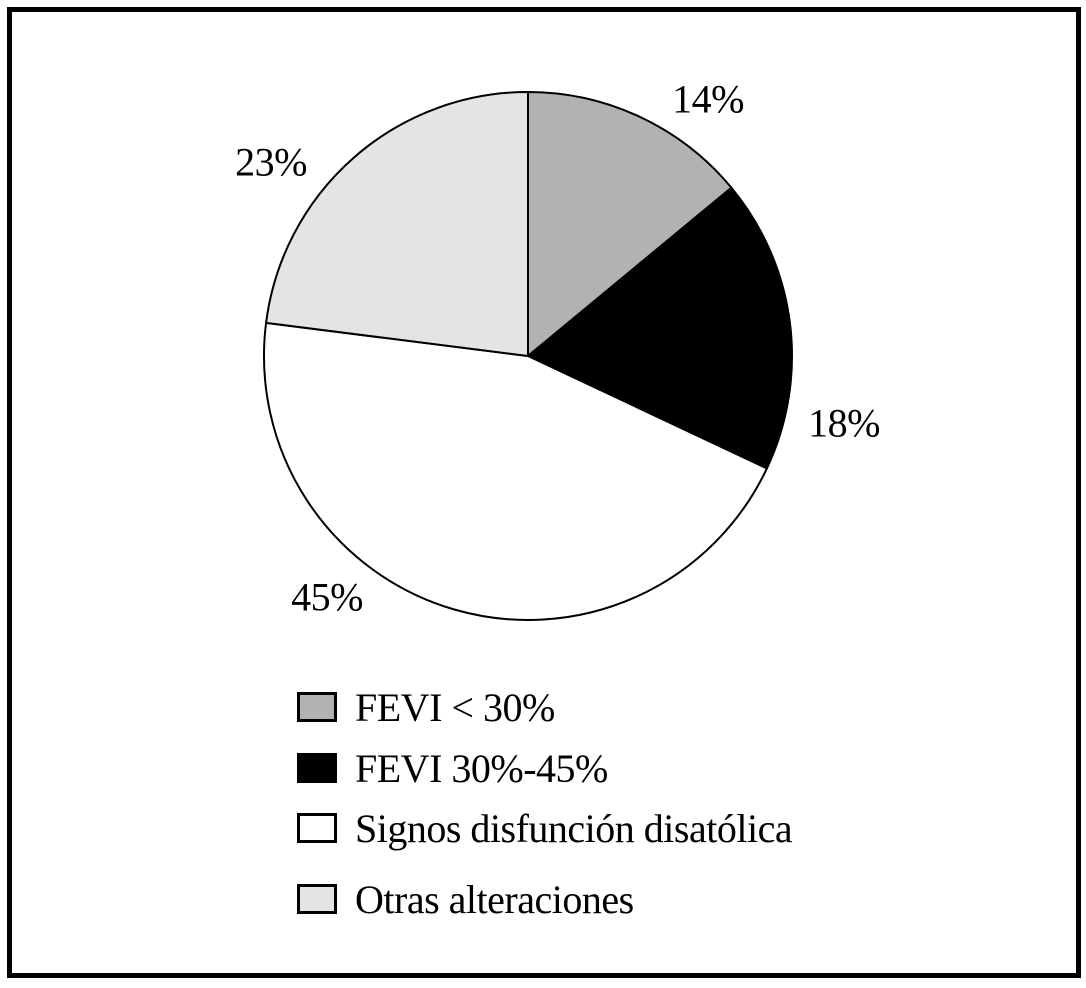 Image resolution: width=1086 pixels, height=988 pixels. I want to click on legend-item: Otras alteraciones, so click(465, 899).